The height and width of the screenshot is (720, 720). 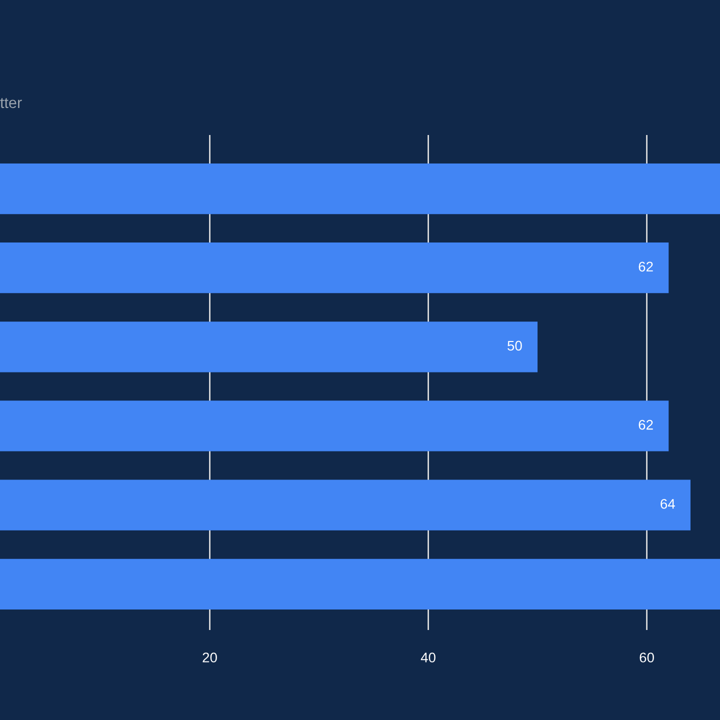 What do you see at coordinates (667, 503) in the screenshot?
I see `data-label: 64` at bounding box center [667, 503].